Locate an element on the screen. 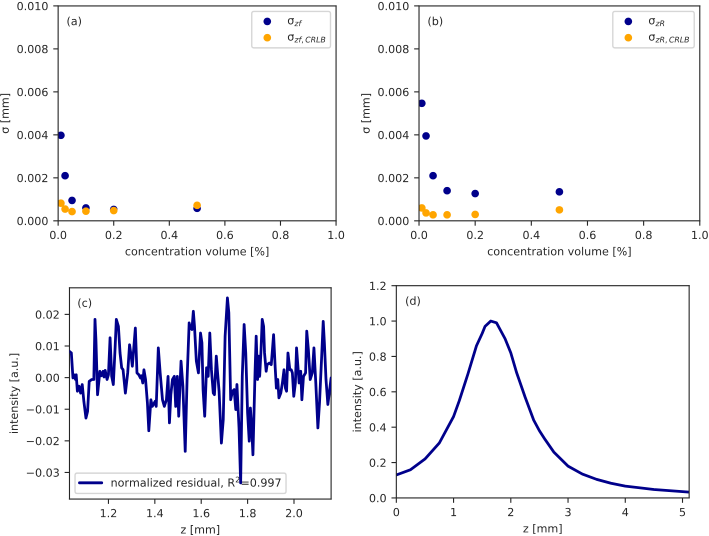  y-tick-label: −0.03 is located at coordinates (42, 472).